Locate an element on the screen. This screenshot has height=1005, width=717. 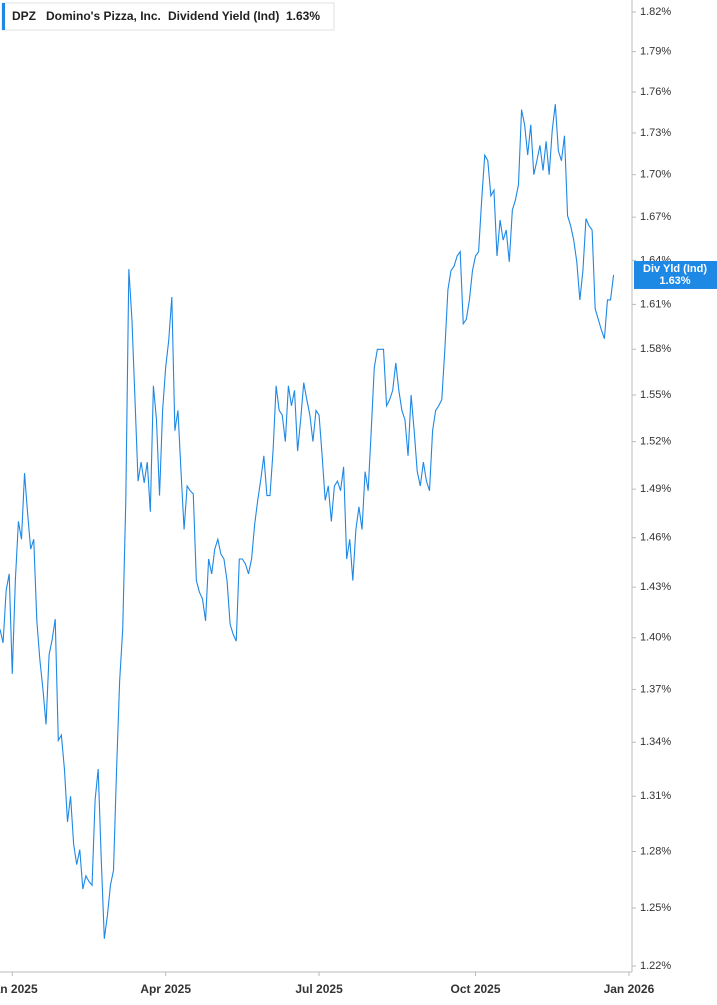
y-tick-label: 1.61% is located at coordinates (655, 304).